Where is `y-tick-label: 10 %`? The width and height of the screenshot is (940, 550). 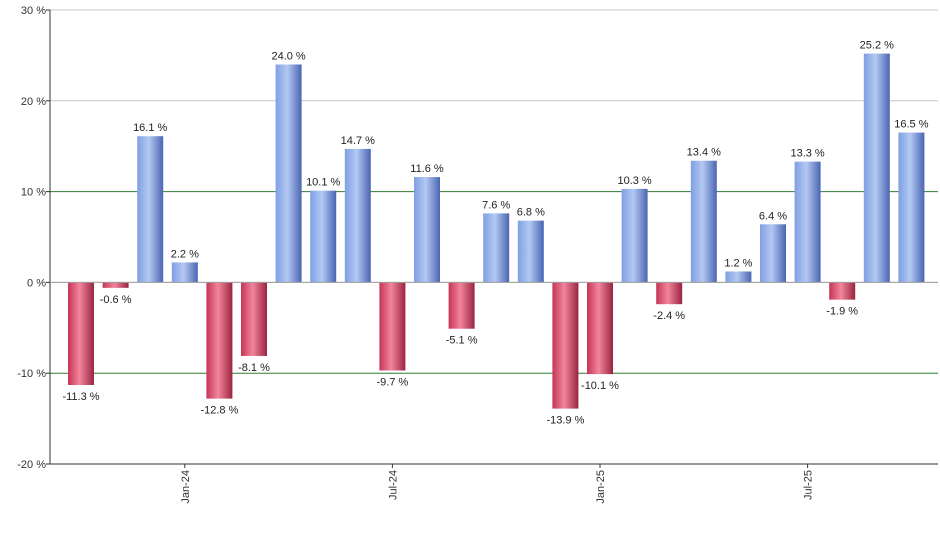
y-tick-label: 10 % is located at coordinates (33, 193).